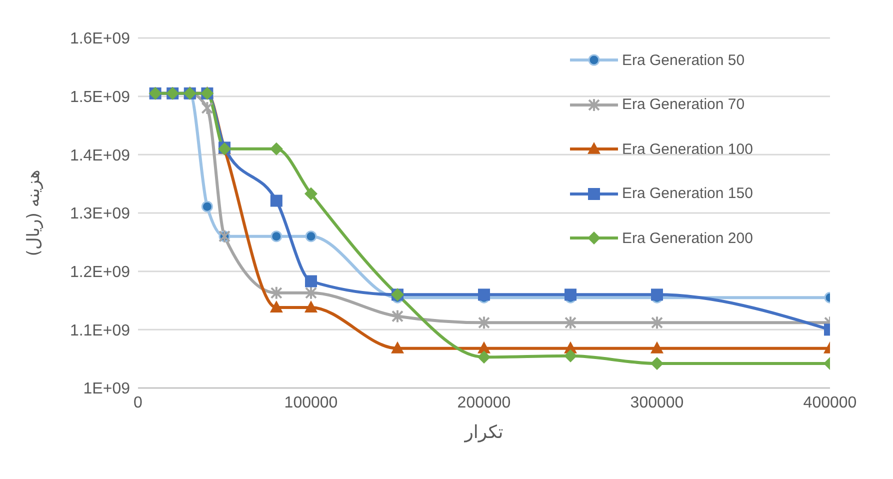  What do you see at coordinates (311, 403) in the screenshot?
I see `x-tick-label: 100000` at bounding box center [311, 403].